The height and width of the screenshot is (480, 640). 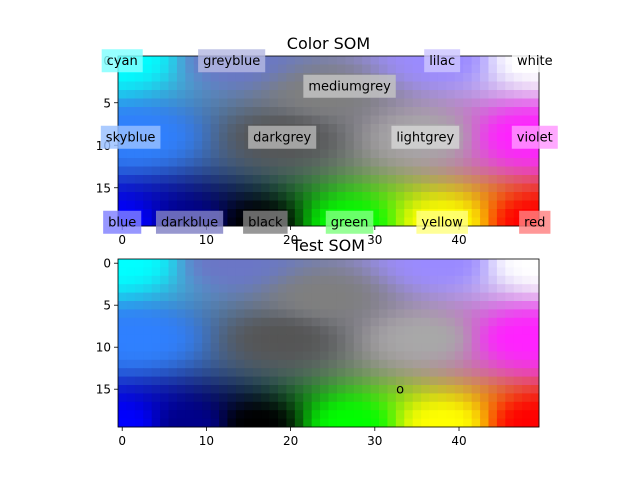 I want to click on annotation-box, so click(x=425, y=137).